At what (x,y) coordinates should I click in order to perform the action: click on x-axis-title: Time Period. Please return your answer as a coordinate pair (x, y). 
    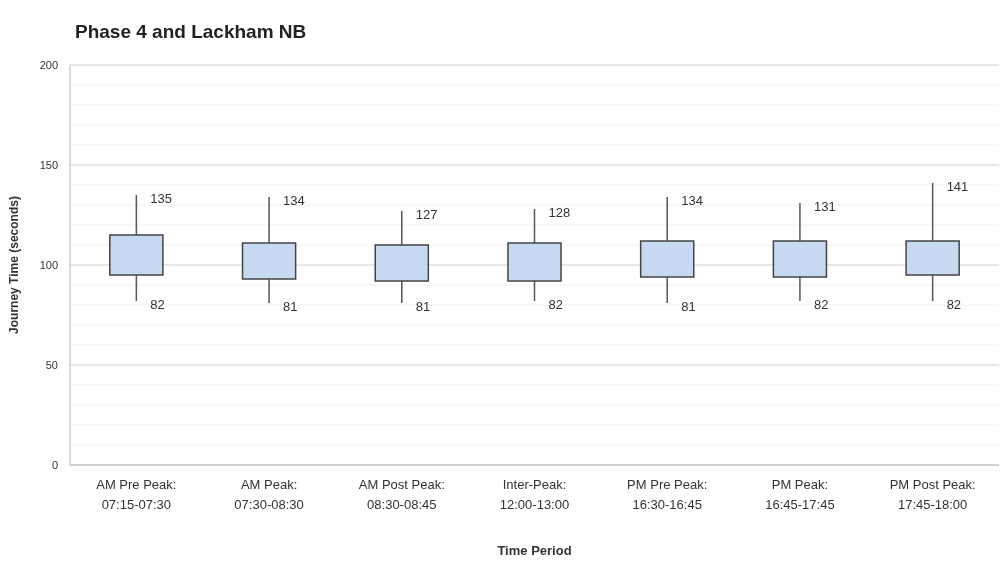
    Looking at the image, I should click on (534, 550).